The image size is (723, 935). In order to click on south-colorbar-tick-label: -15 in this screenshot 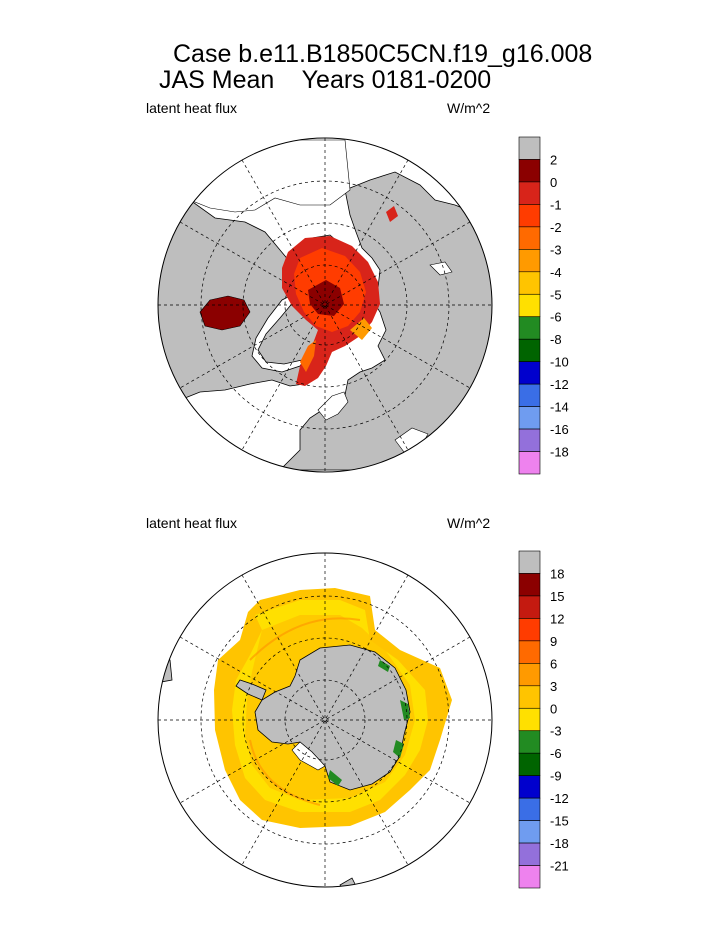, I will do `click(559, 821)`.